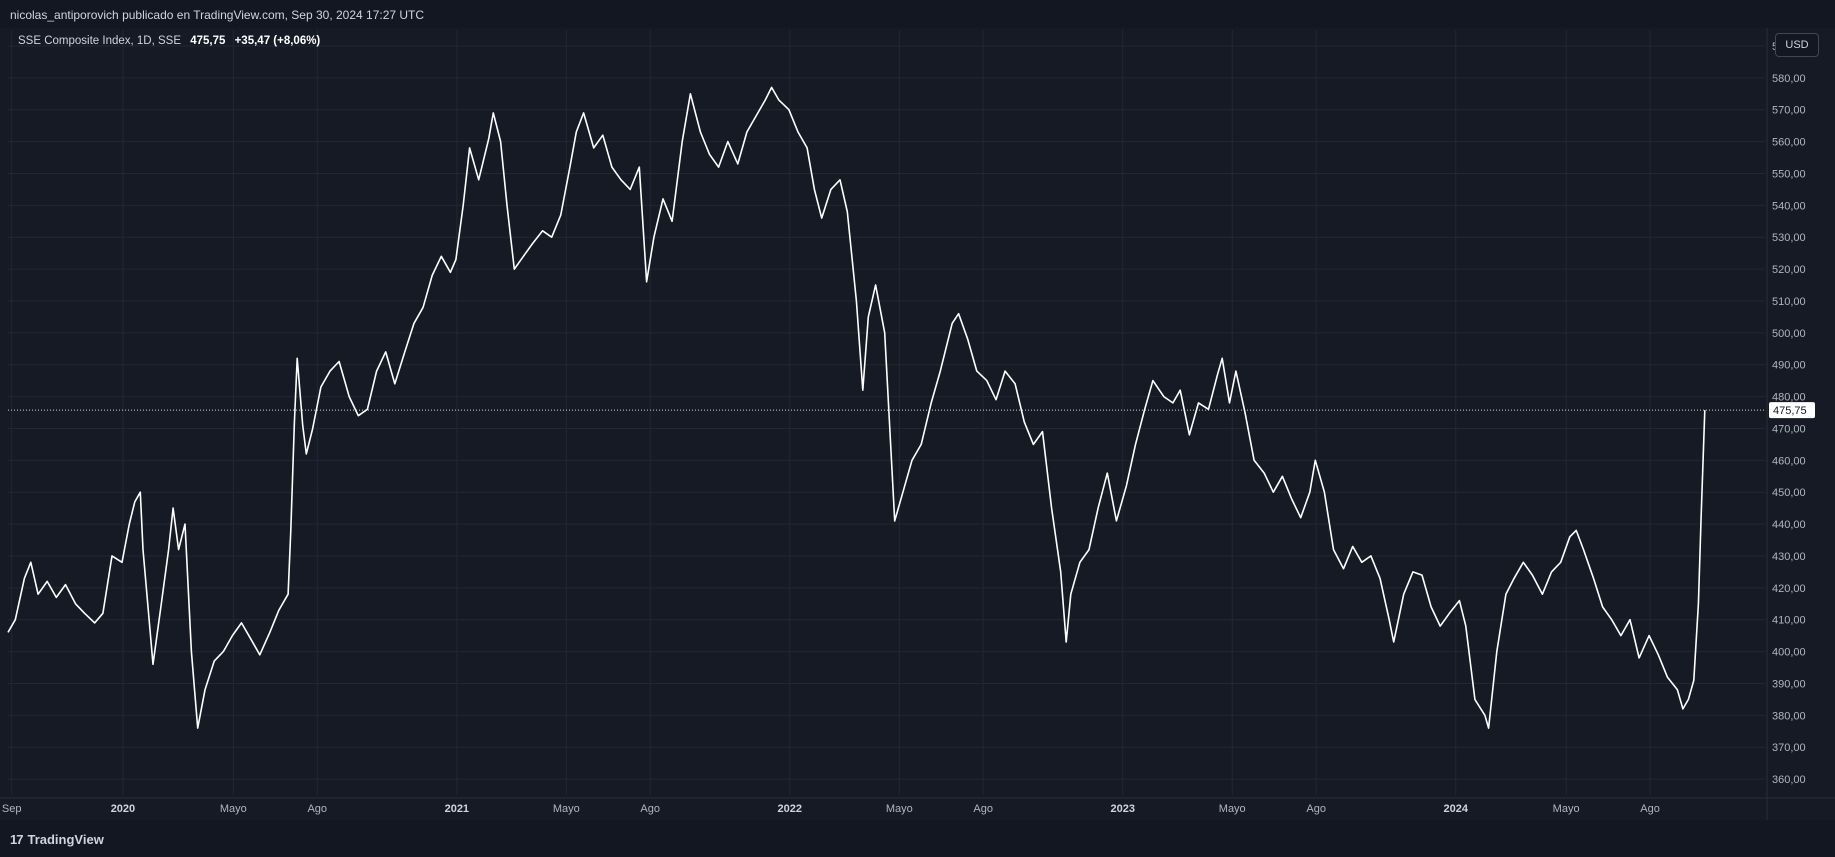 The height and width of the screenshot is (857, 1835). I want to click on y-tick-label: 450,00, so click(1789, 493).